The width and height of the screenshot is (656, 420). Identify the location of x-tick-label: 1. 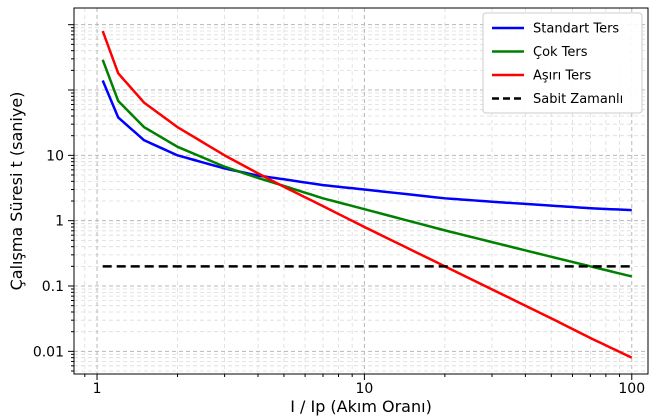
(97, 389).